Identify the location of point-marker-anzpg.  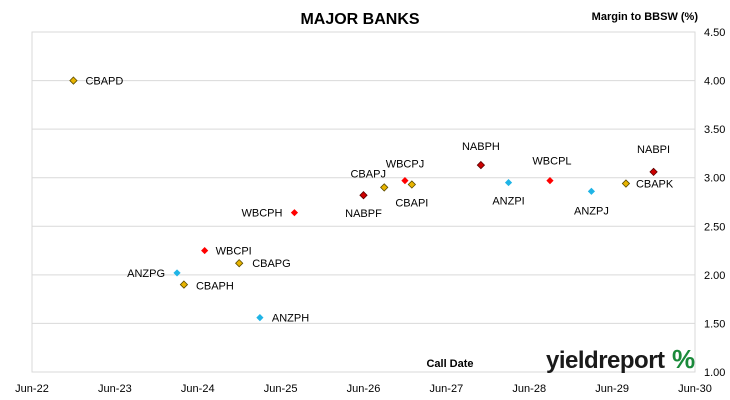
(177, 273).